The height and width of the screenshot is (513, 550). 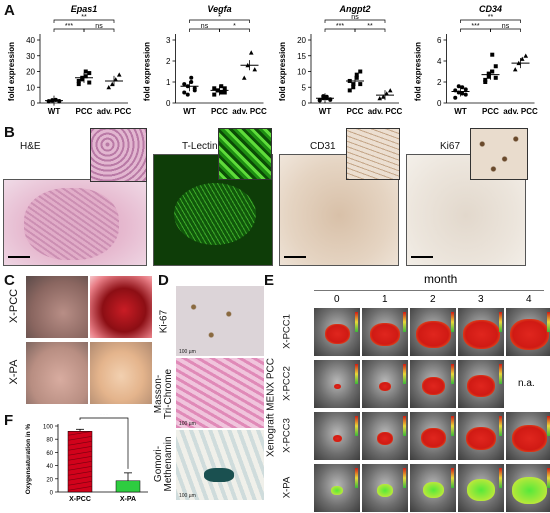 I want to click on e-row-label: X-PCC2, so click(x=287, y=383).